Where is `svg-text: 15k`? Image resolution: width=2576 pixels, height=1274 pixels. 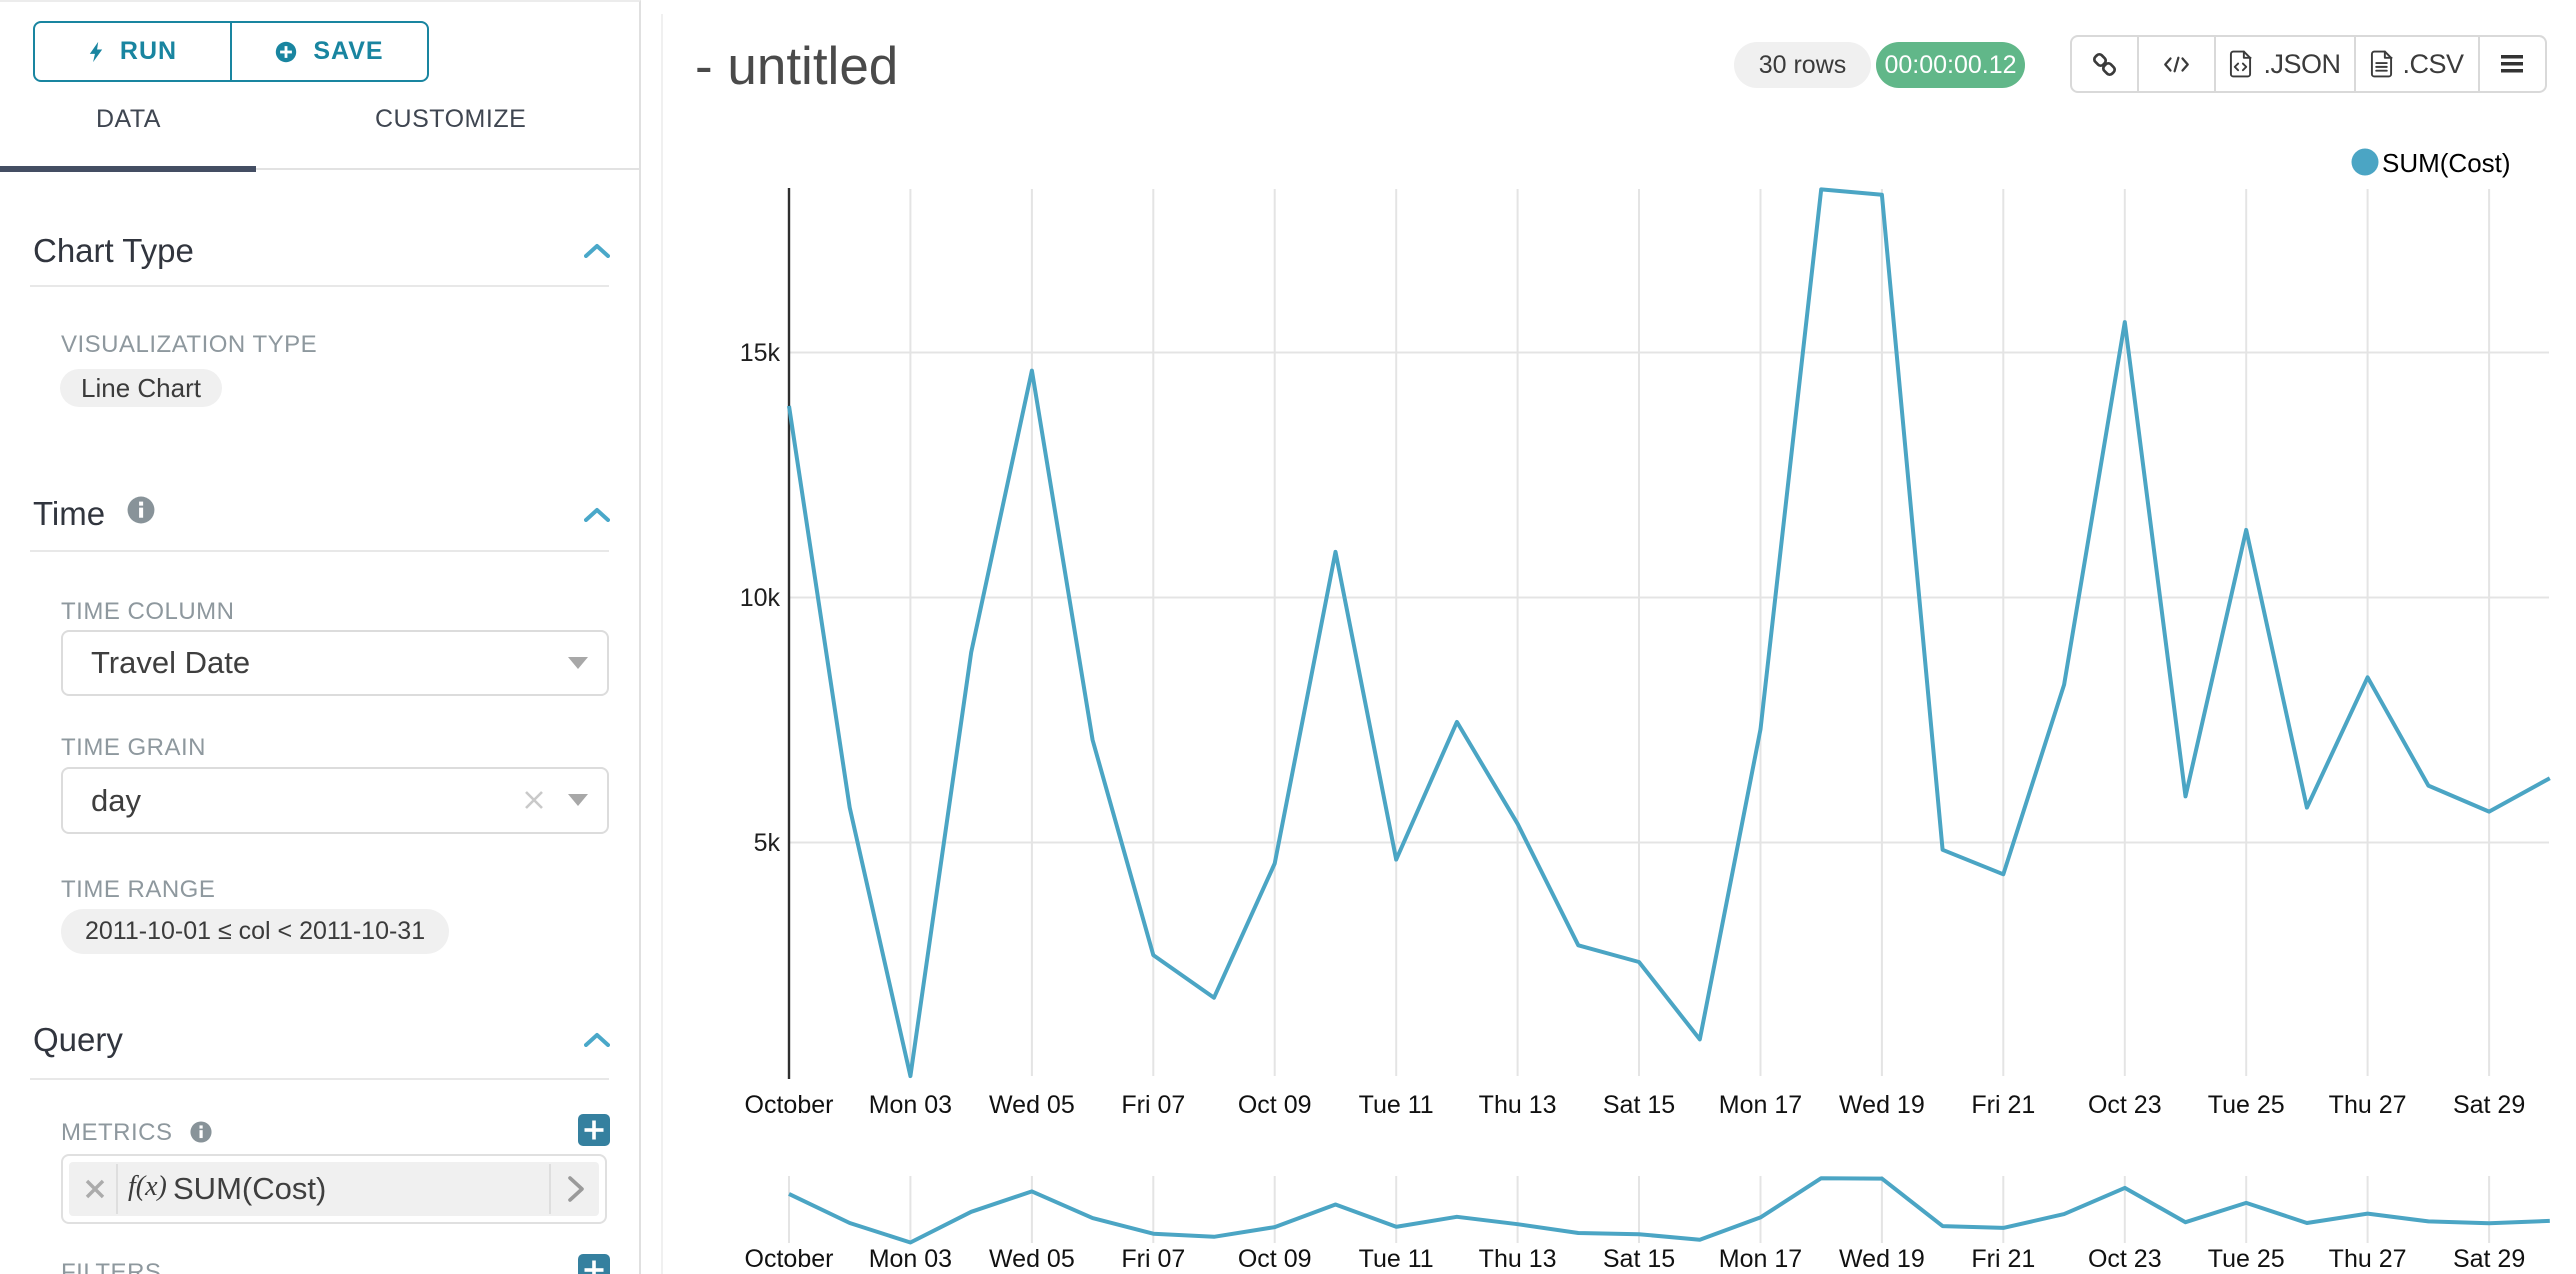
svg-text: 15k is located at coordinates (760, 353).